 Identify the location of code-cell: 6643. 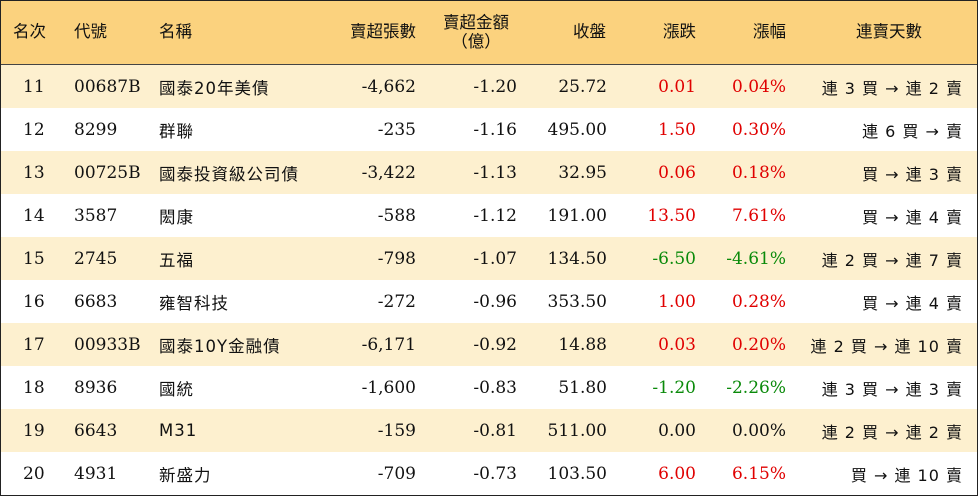
(96, 430).